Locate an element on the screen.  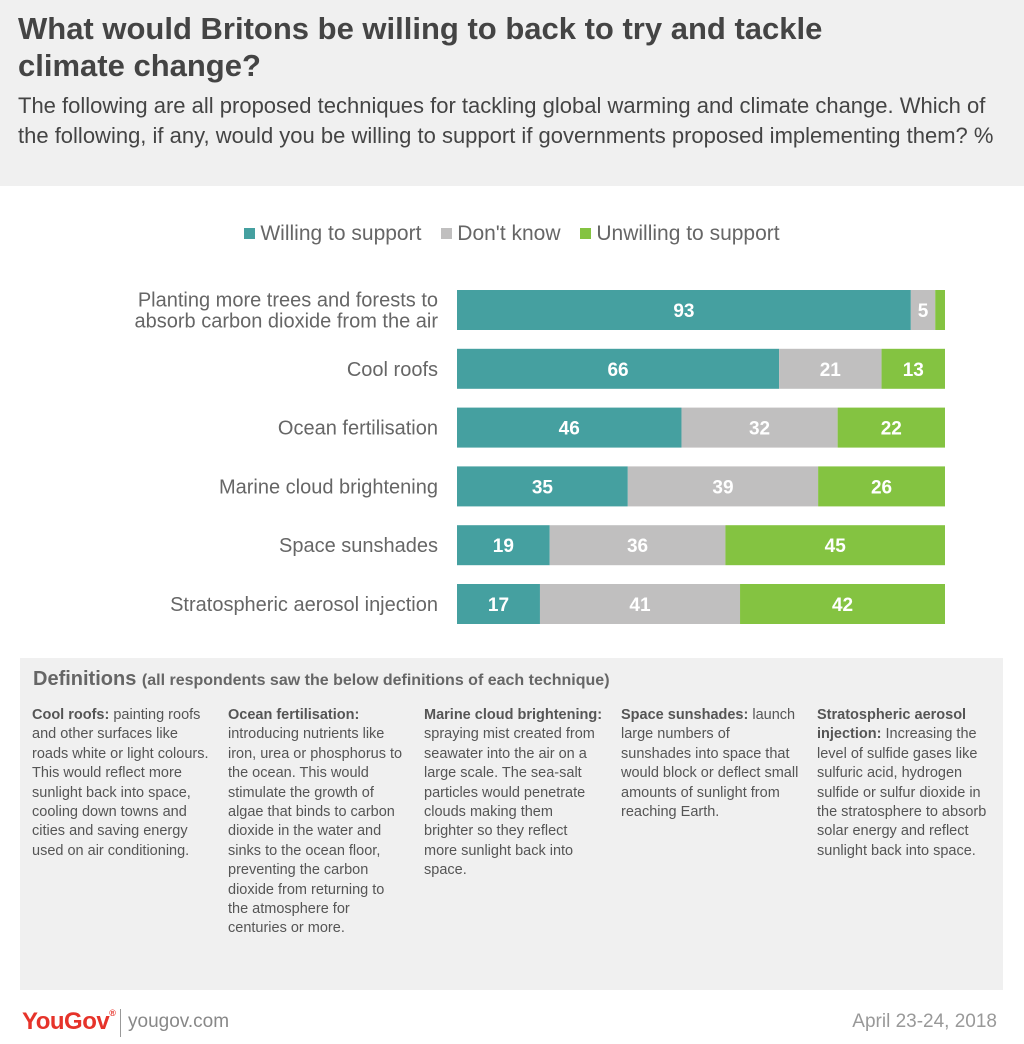
bar-value-label: 93 is located at coordinates (683, 311).